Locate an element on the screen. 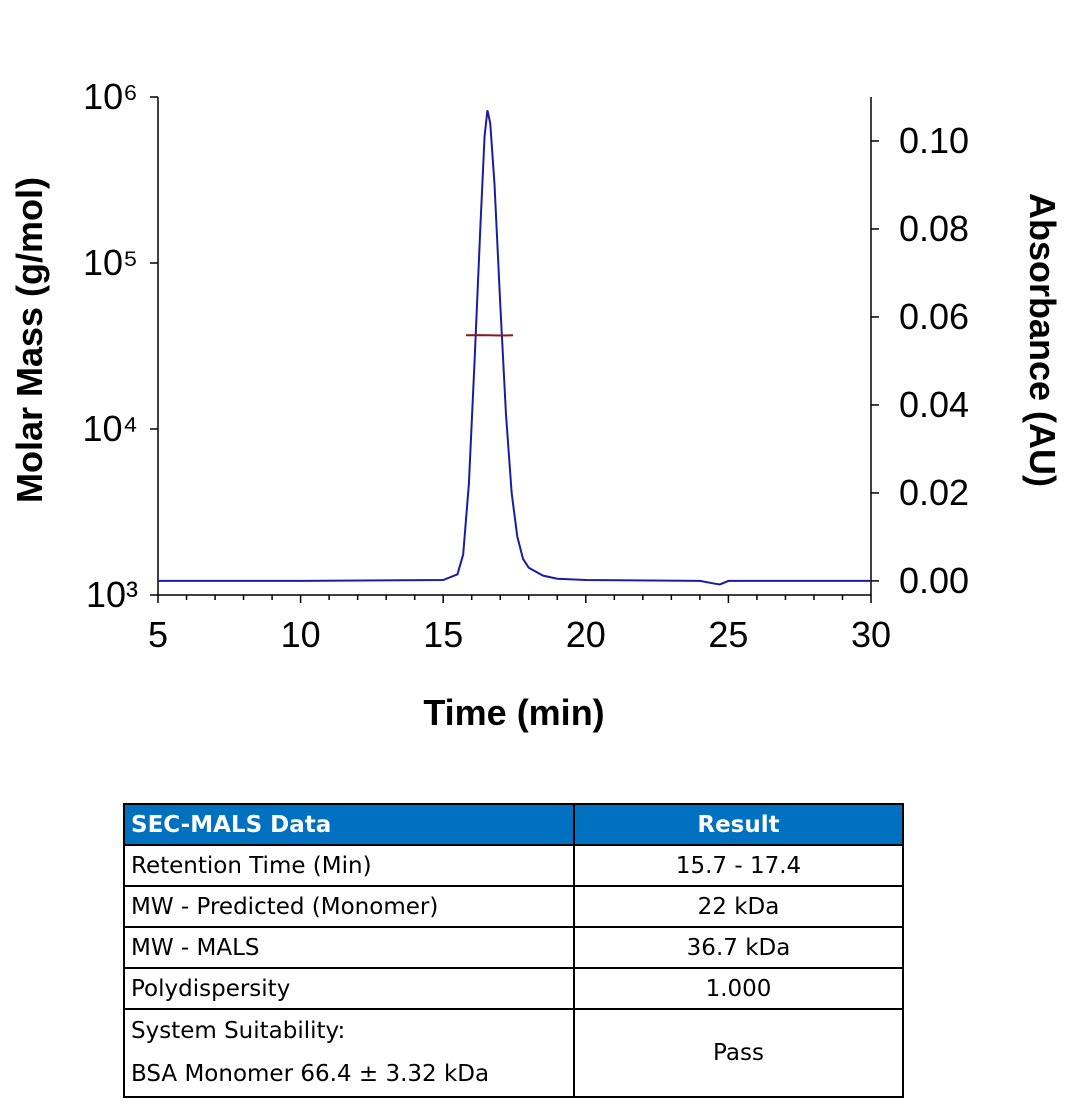 Image resolution: width=1069 pixels, height=1111 pixels. cell: Pass is located at coordinates (738, 1053).